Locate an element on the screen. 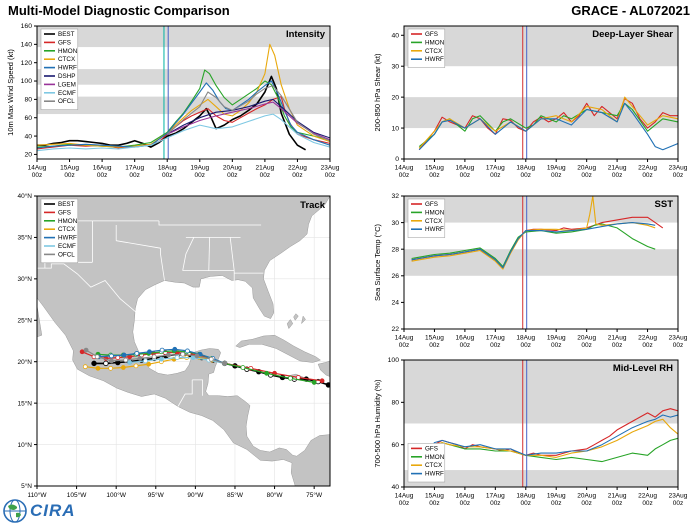 Image resolution: width=700 pixels, height=525 pixels. plot-frame is located at coordinates (183, 92).